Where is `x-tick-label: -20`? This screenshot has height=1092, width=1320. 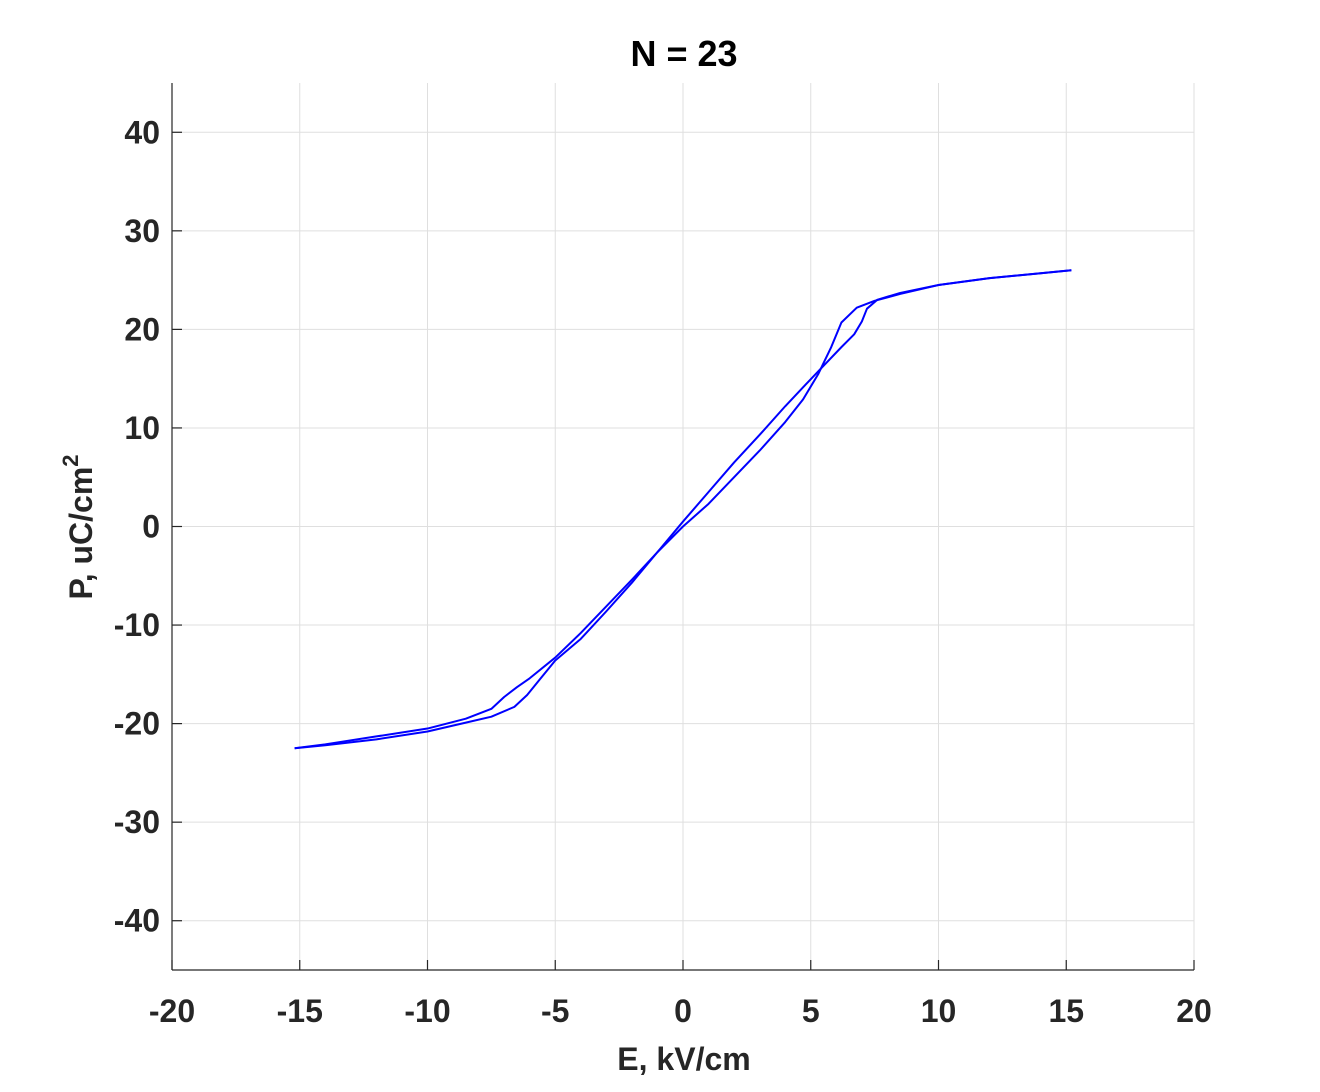
x-tick-label: -20 is located at coordinates (172, 1011).